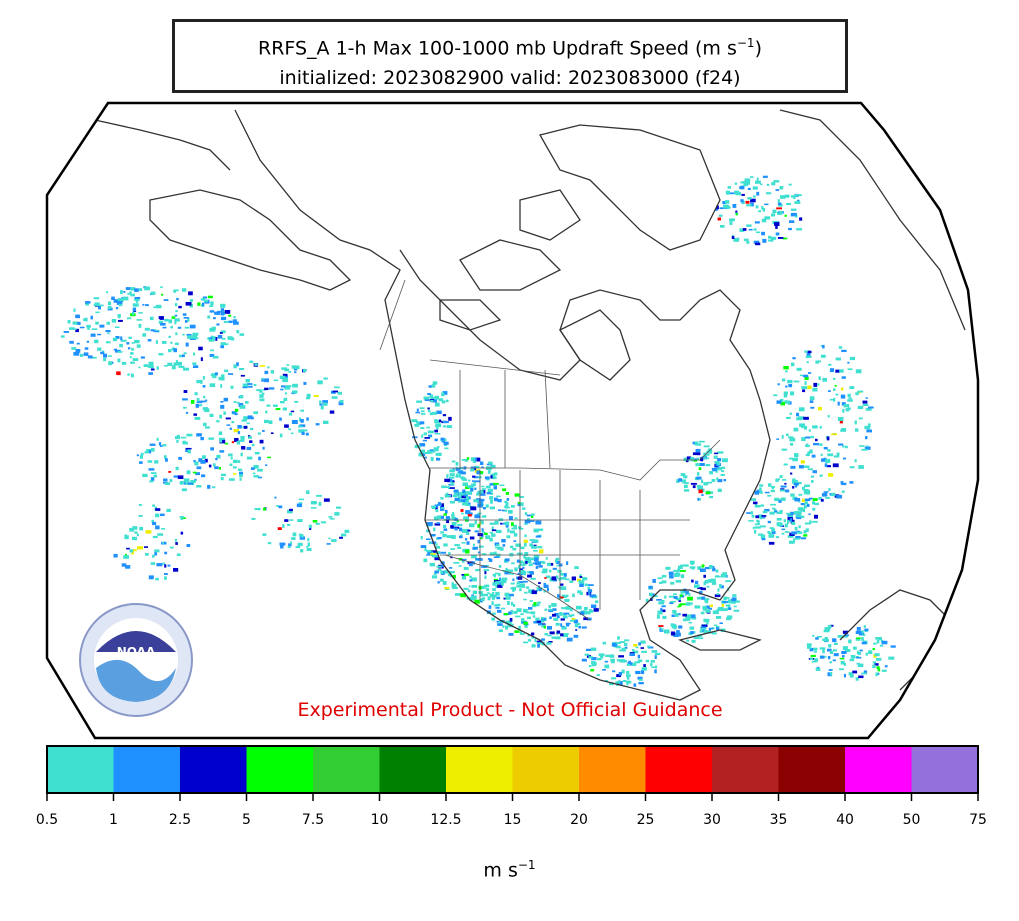  Describe the element at coordinates (180, 820) in the screenshot. I see `colorbar-tick-label: 2.5` at that location.